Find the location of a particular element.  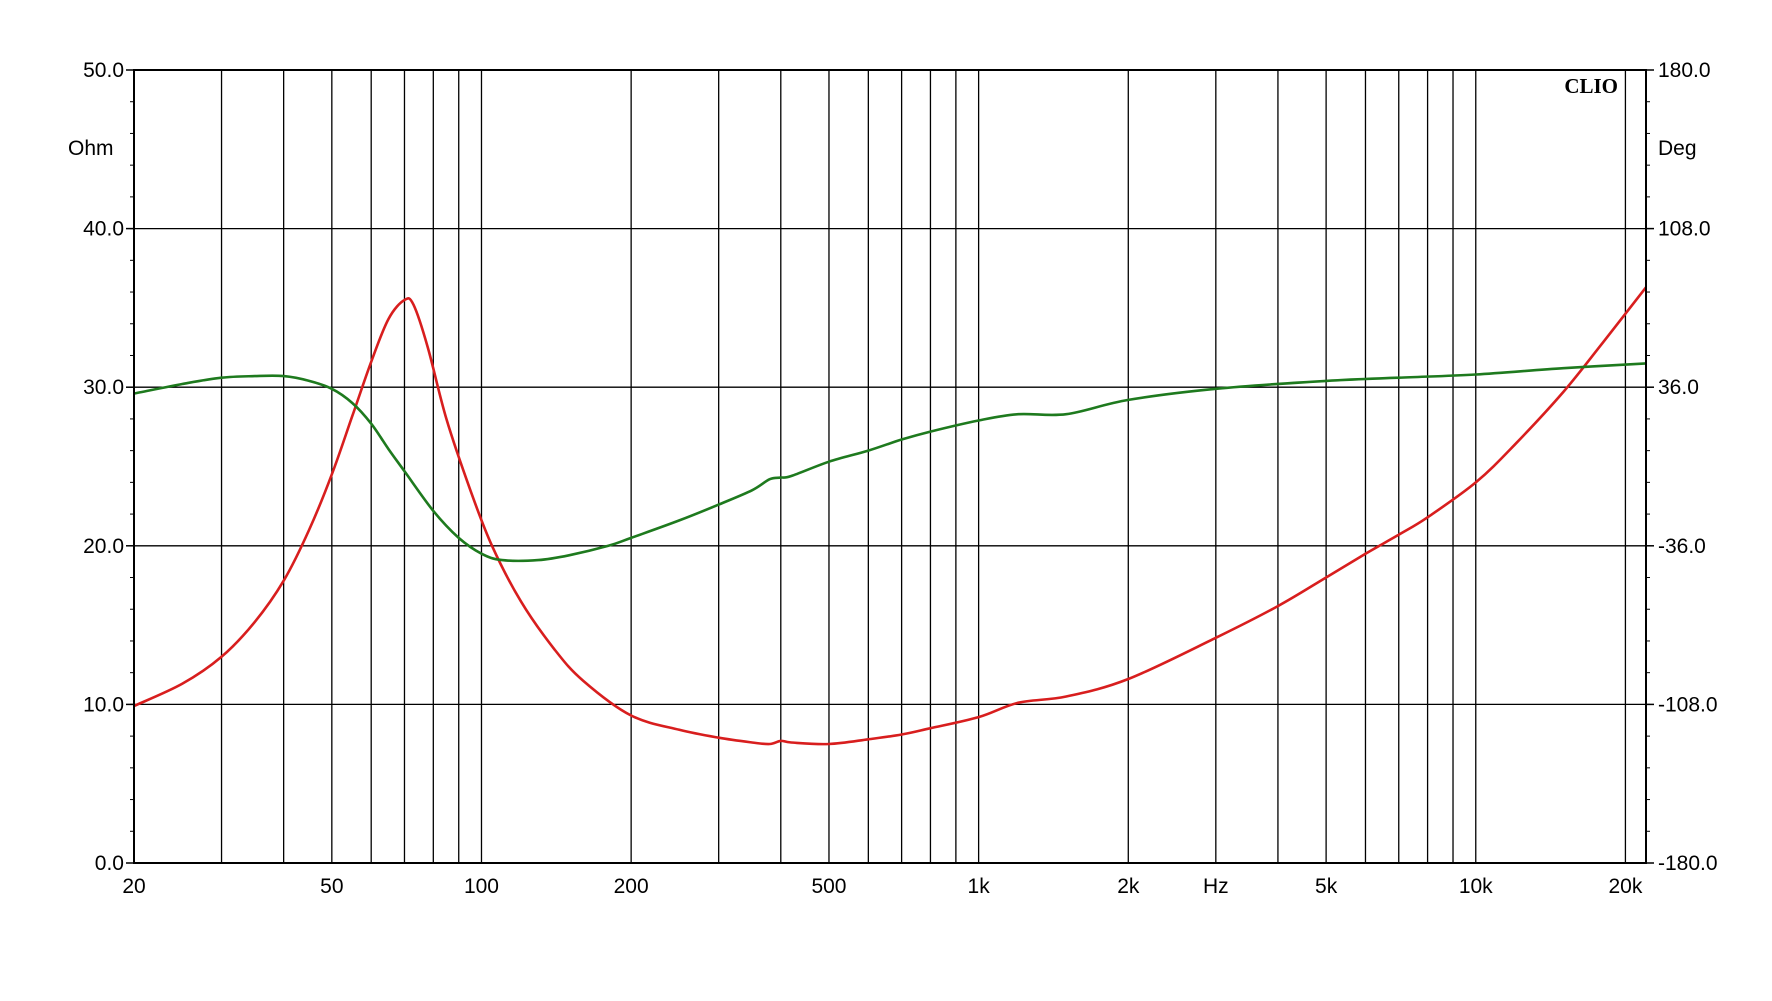

right-tick-label: 36.0 is located at coordinates (1678, 387).